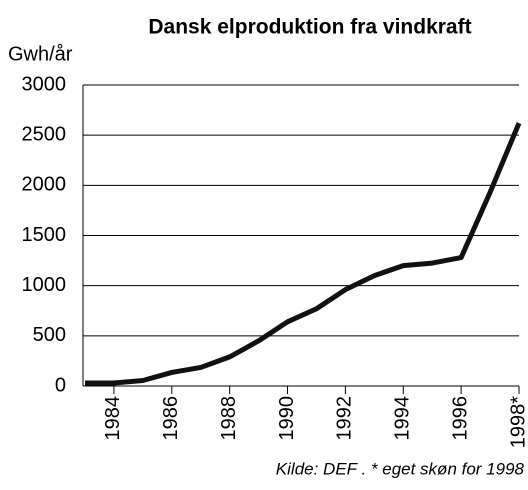 Image resolution: width=528 pixels, height=490 pixels. What do you see at coordinates (44, 285) in the screenshot?
I see `y-tick-label: 1000` at bounding box center [44, 285].